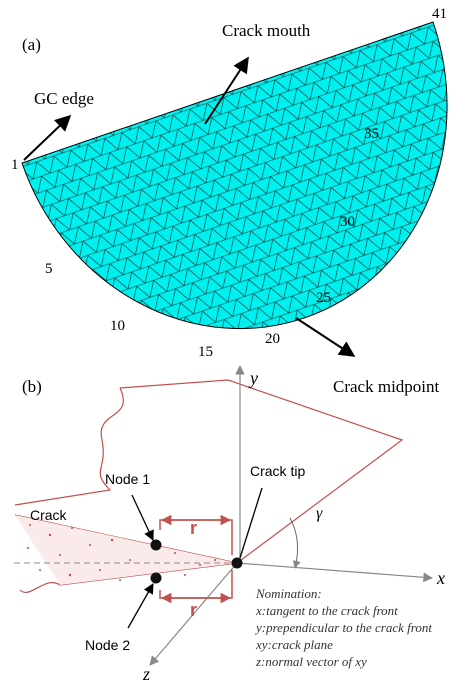  Describe the element at coordinates (371, 134) in the screenshot. I see `node-number: 35` at that location.